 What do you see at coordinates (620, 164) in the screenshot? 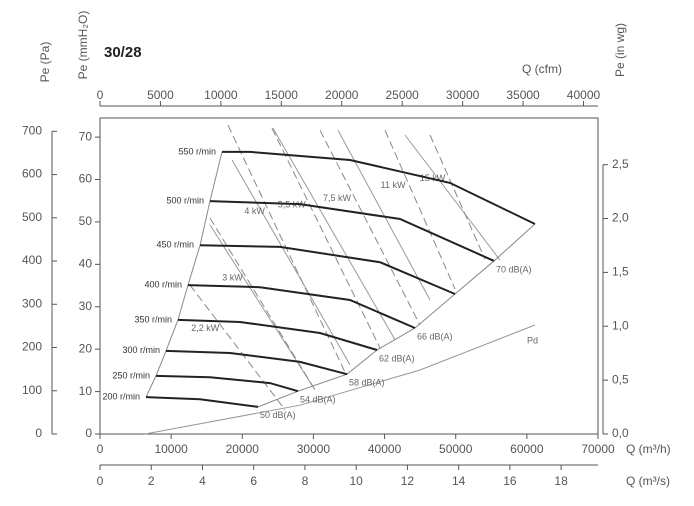
I see `y-tick-label: 2,5` at bounding box center [620, 164].